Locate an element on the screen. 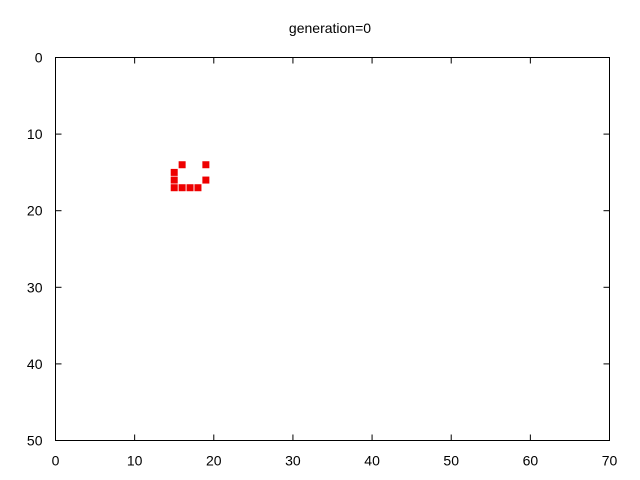  x-tick-label: 60 is located at coordinates (531, 461).